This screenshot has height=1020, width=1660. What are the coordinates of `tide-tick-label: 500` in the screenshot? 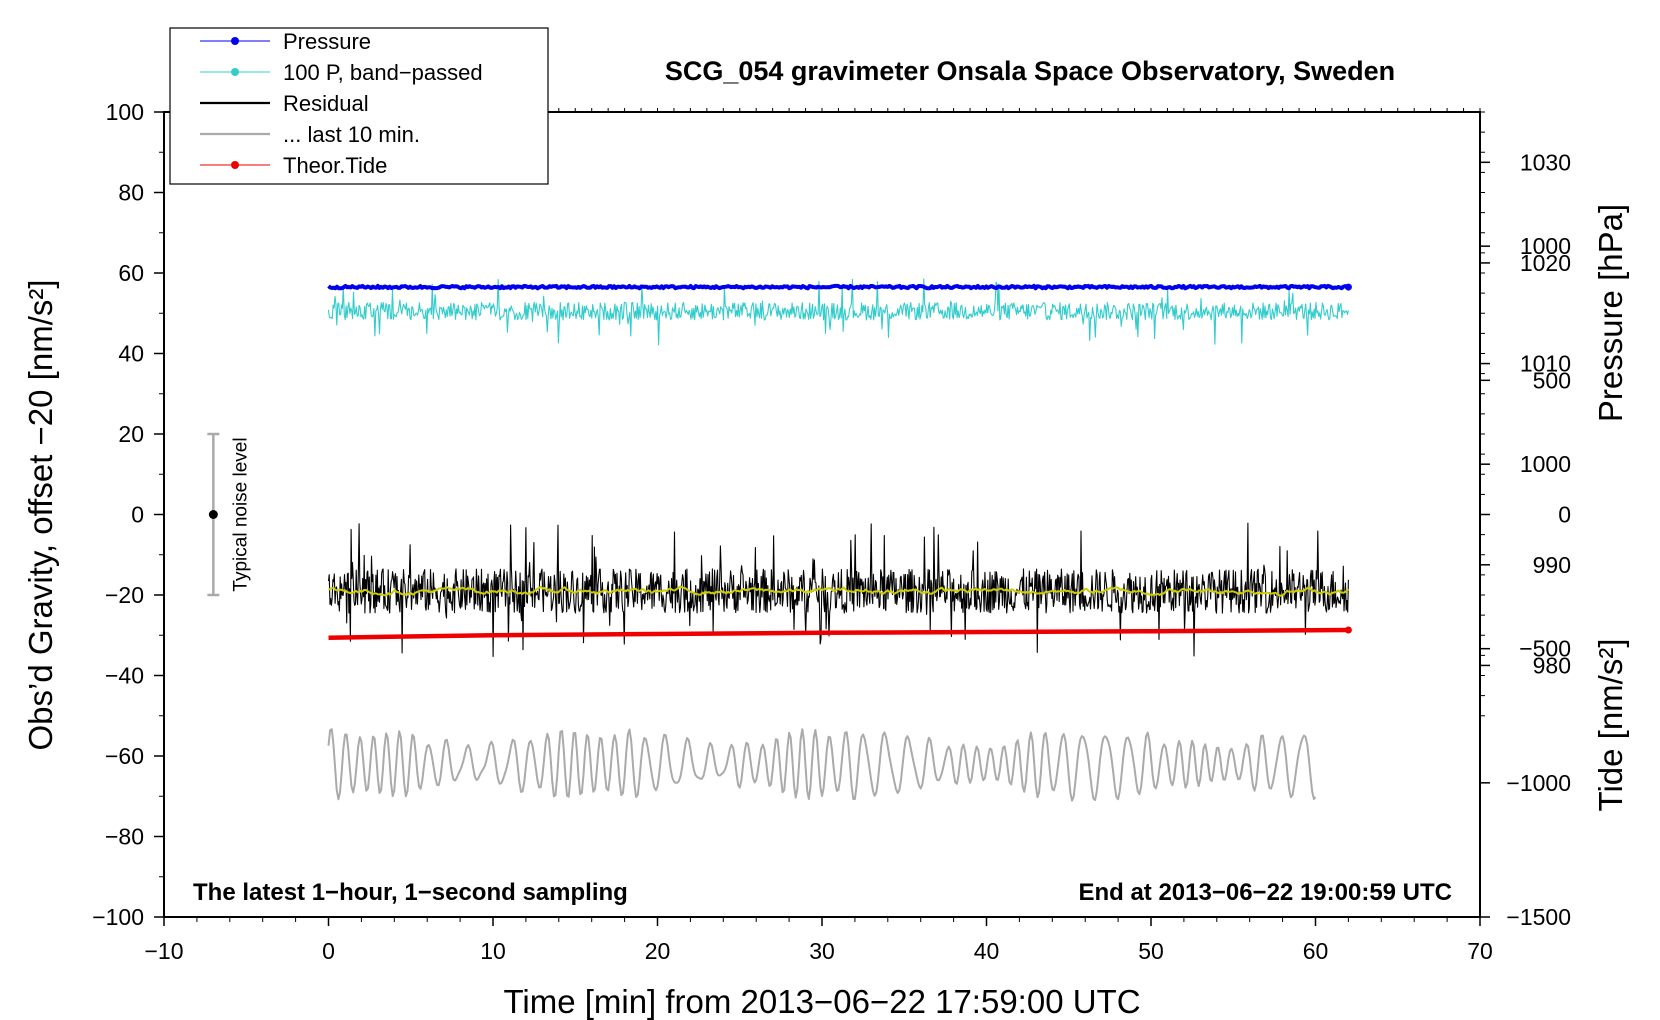 It's located at (1552, 380).